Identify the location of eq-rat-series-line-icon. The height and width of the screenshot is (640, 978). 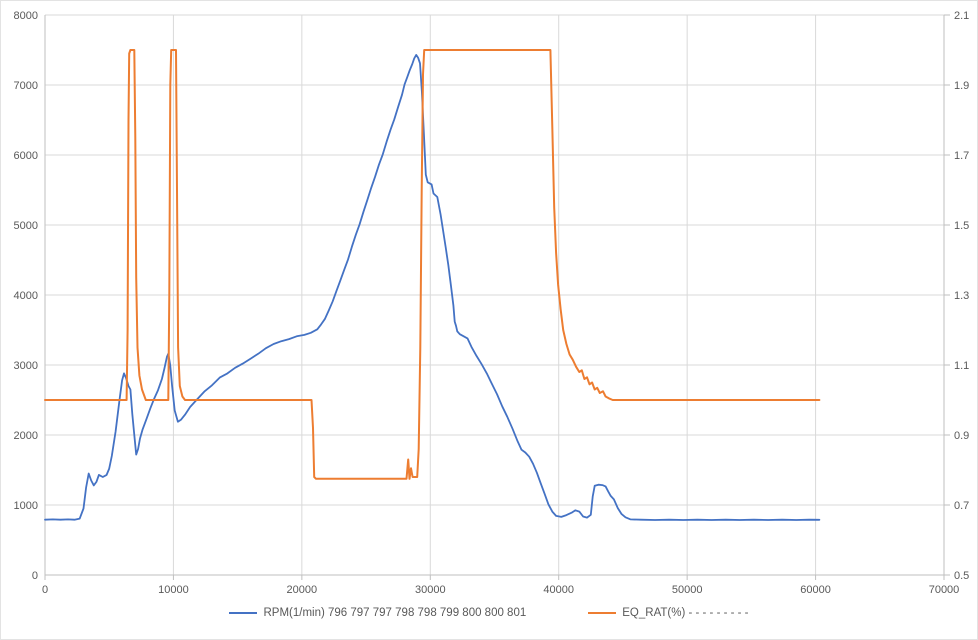
(602, 613).